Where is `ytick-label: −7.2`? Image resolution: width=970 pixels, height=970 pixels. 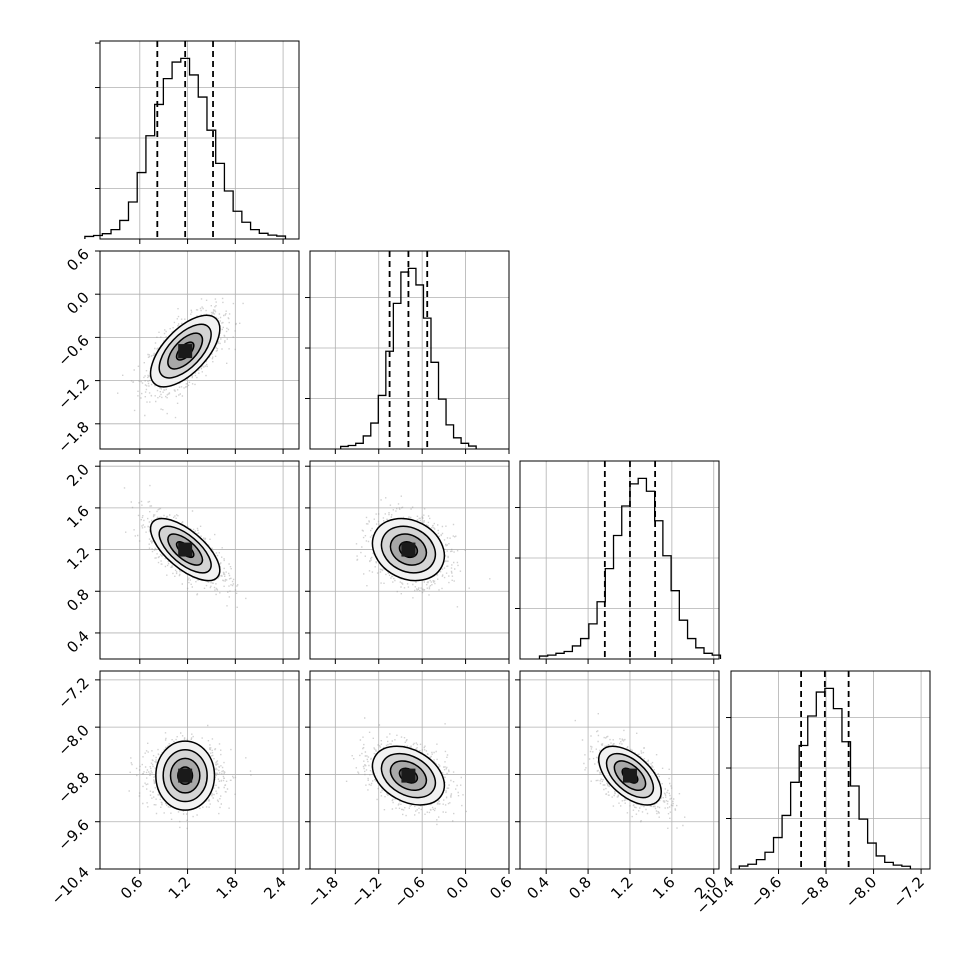 ytick-label: −7.2 is located at coordinates (73, 693).